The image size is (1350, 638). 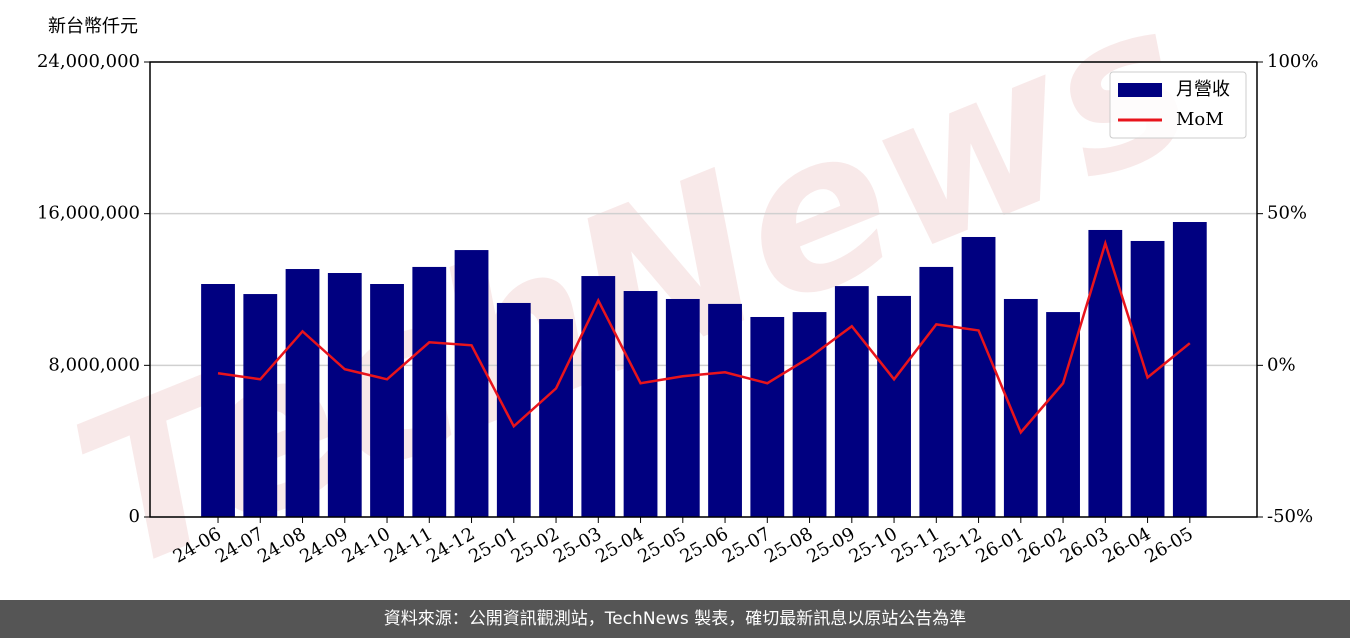 I want to click on legend-label: MoM, so click(x=1200, y=119).